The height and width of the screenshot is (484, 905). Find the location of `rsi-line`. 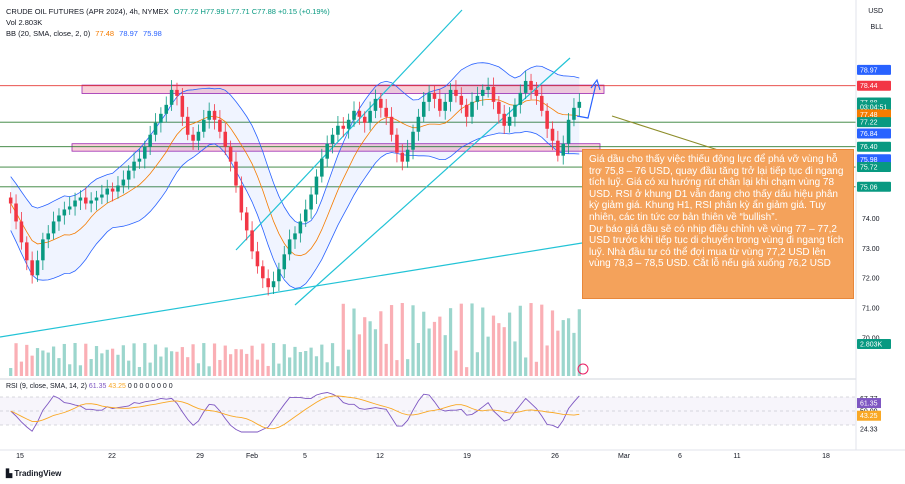

rsi-line is located at coordinates (295, 412).